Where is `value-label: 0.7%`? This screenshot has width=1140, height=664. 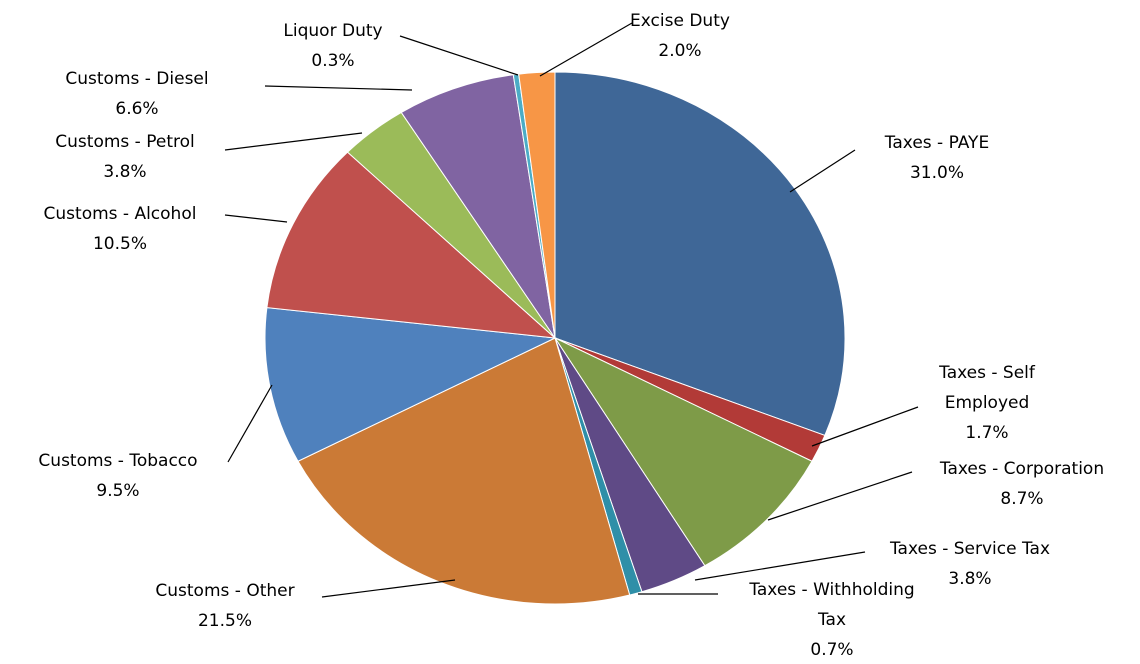
value-label: 0.7% is located at coordinates (832, 650).